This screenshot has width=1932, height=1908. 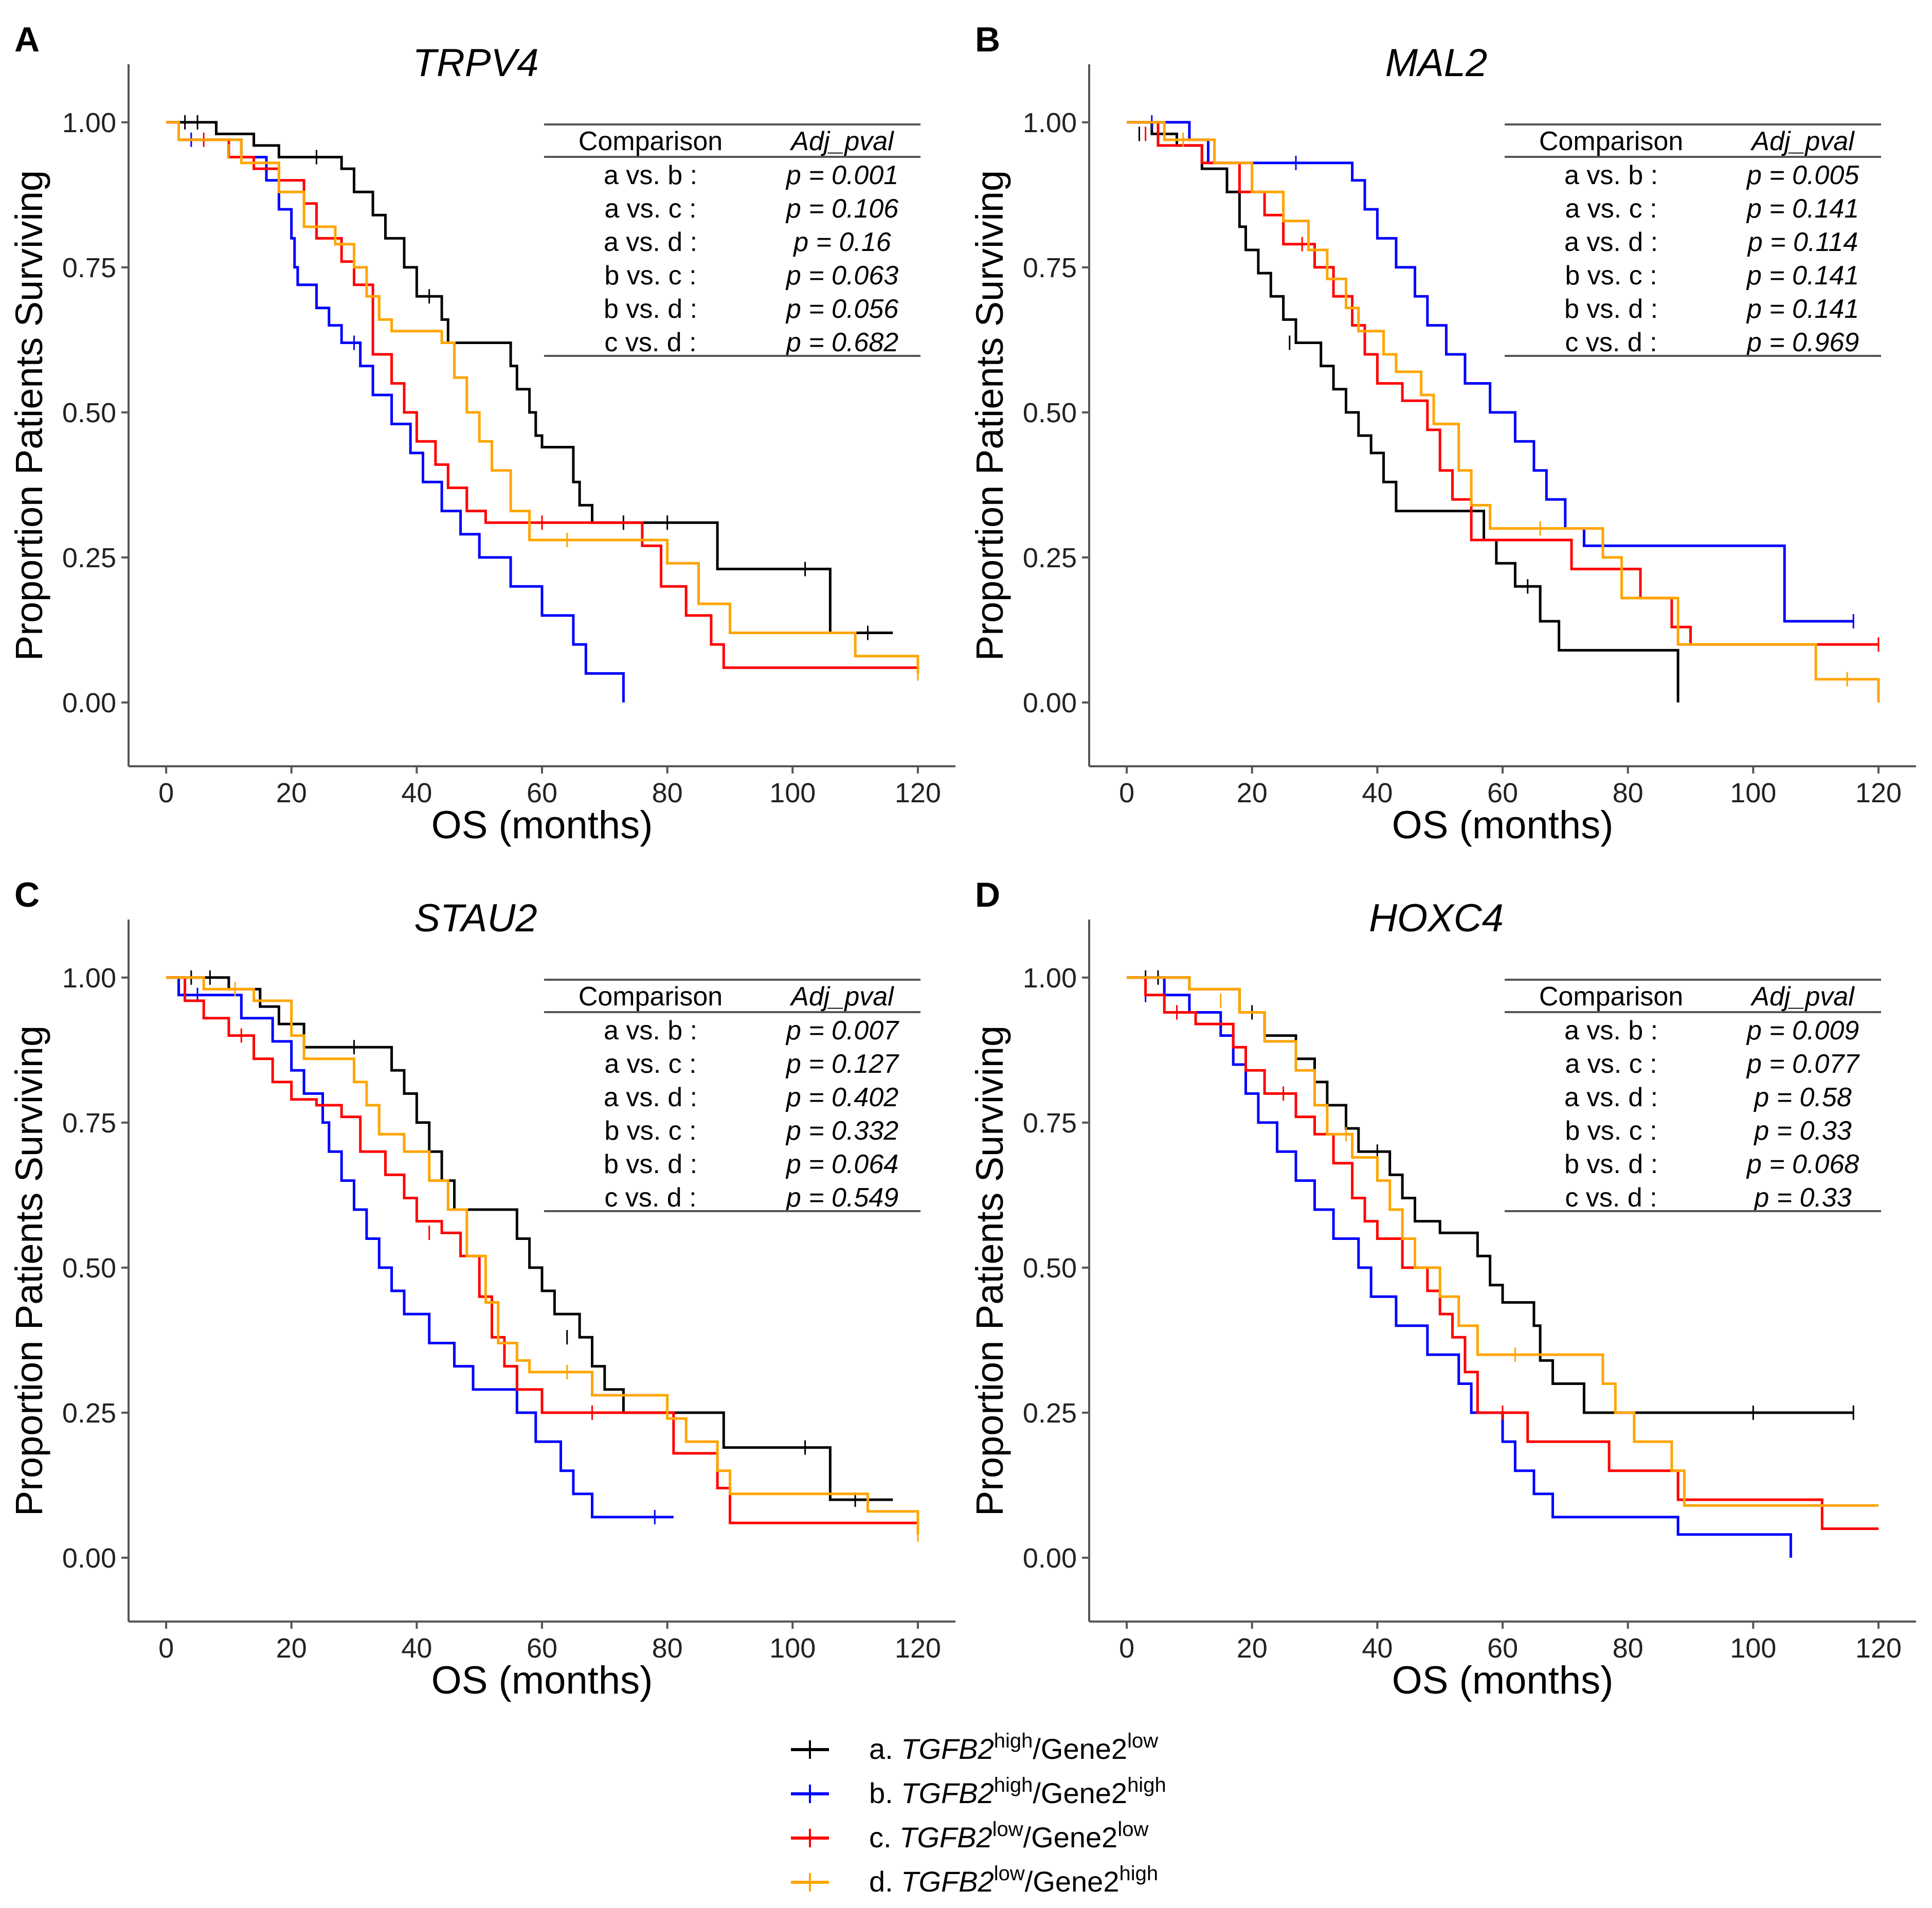 I want to click on table-p-value: p = 0.969, so click(x=1803, y=342).